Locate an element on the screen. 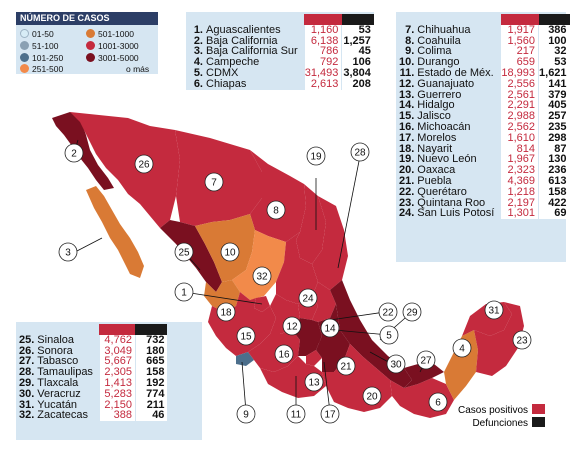 Image resolution: width=580 pixels, height=459 pixels. cases-value: 2,613 is located at coordinates (322, 84).